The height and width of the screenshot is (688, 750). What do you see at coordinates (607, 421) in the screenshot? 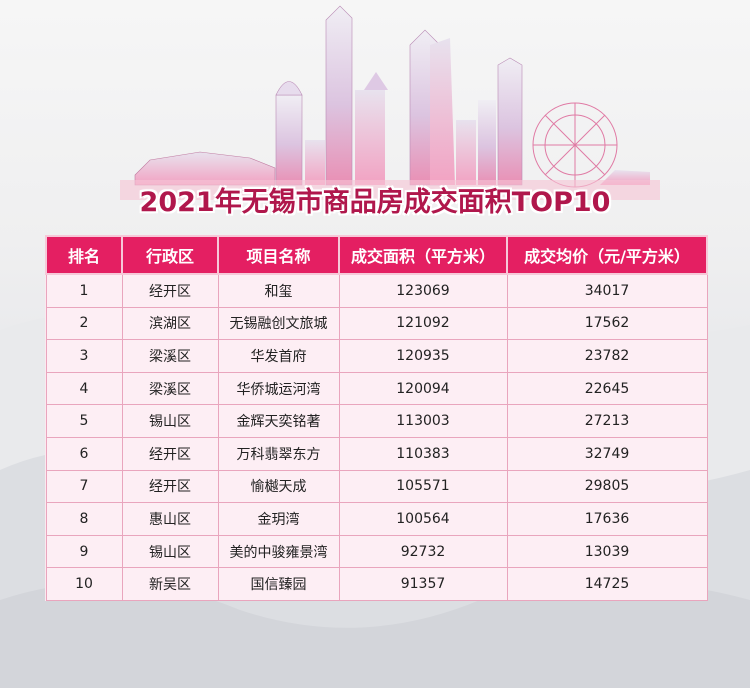
I see `cell-price: 27213` at bounding box center [607, 421].